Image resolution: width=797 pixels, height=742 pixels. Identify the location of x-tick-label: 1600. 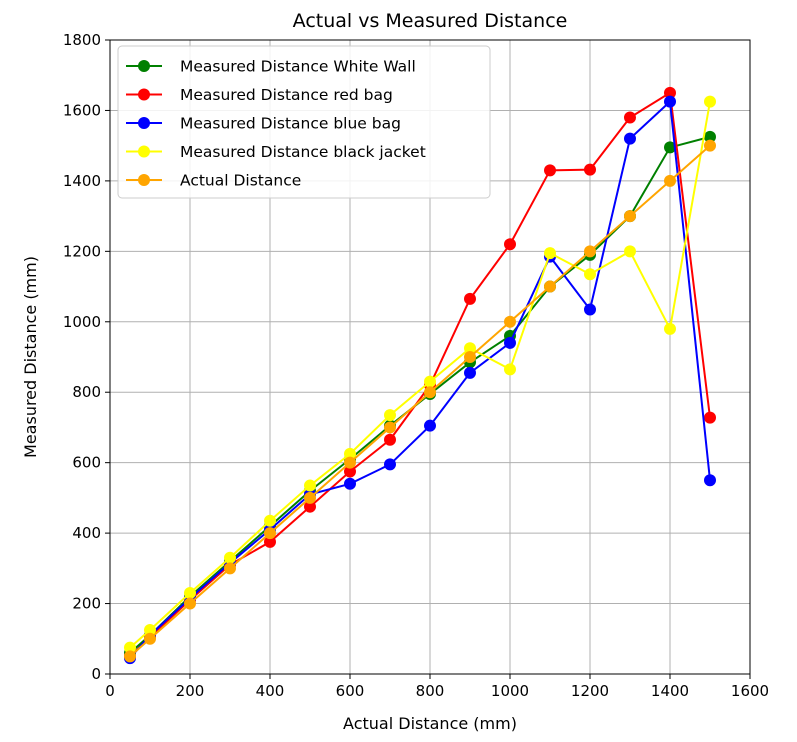
(750, 691).